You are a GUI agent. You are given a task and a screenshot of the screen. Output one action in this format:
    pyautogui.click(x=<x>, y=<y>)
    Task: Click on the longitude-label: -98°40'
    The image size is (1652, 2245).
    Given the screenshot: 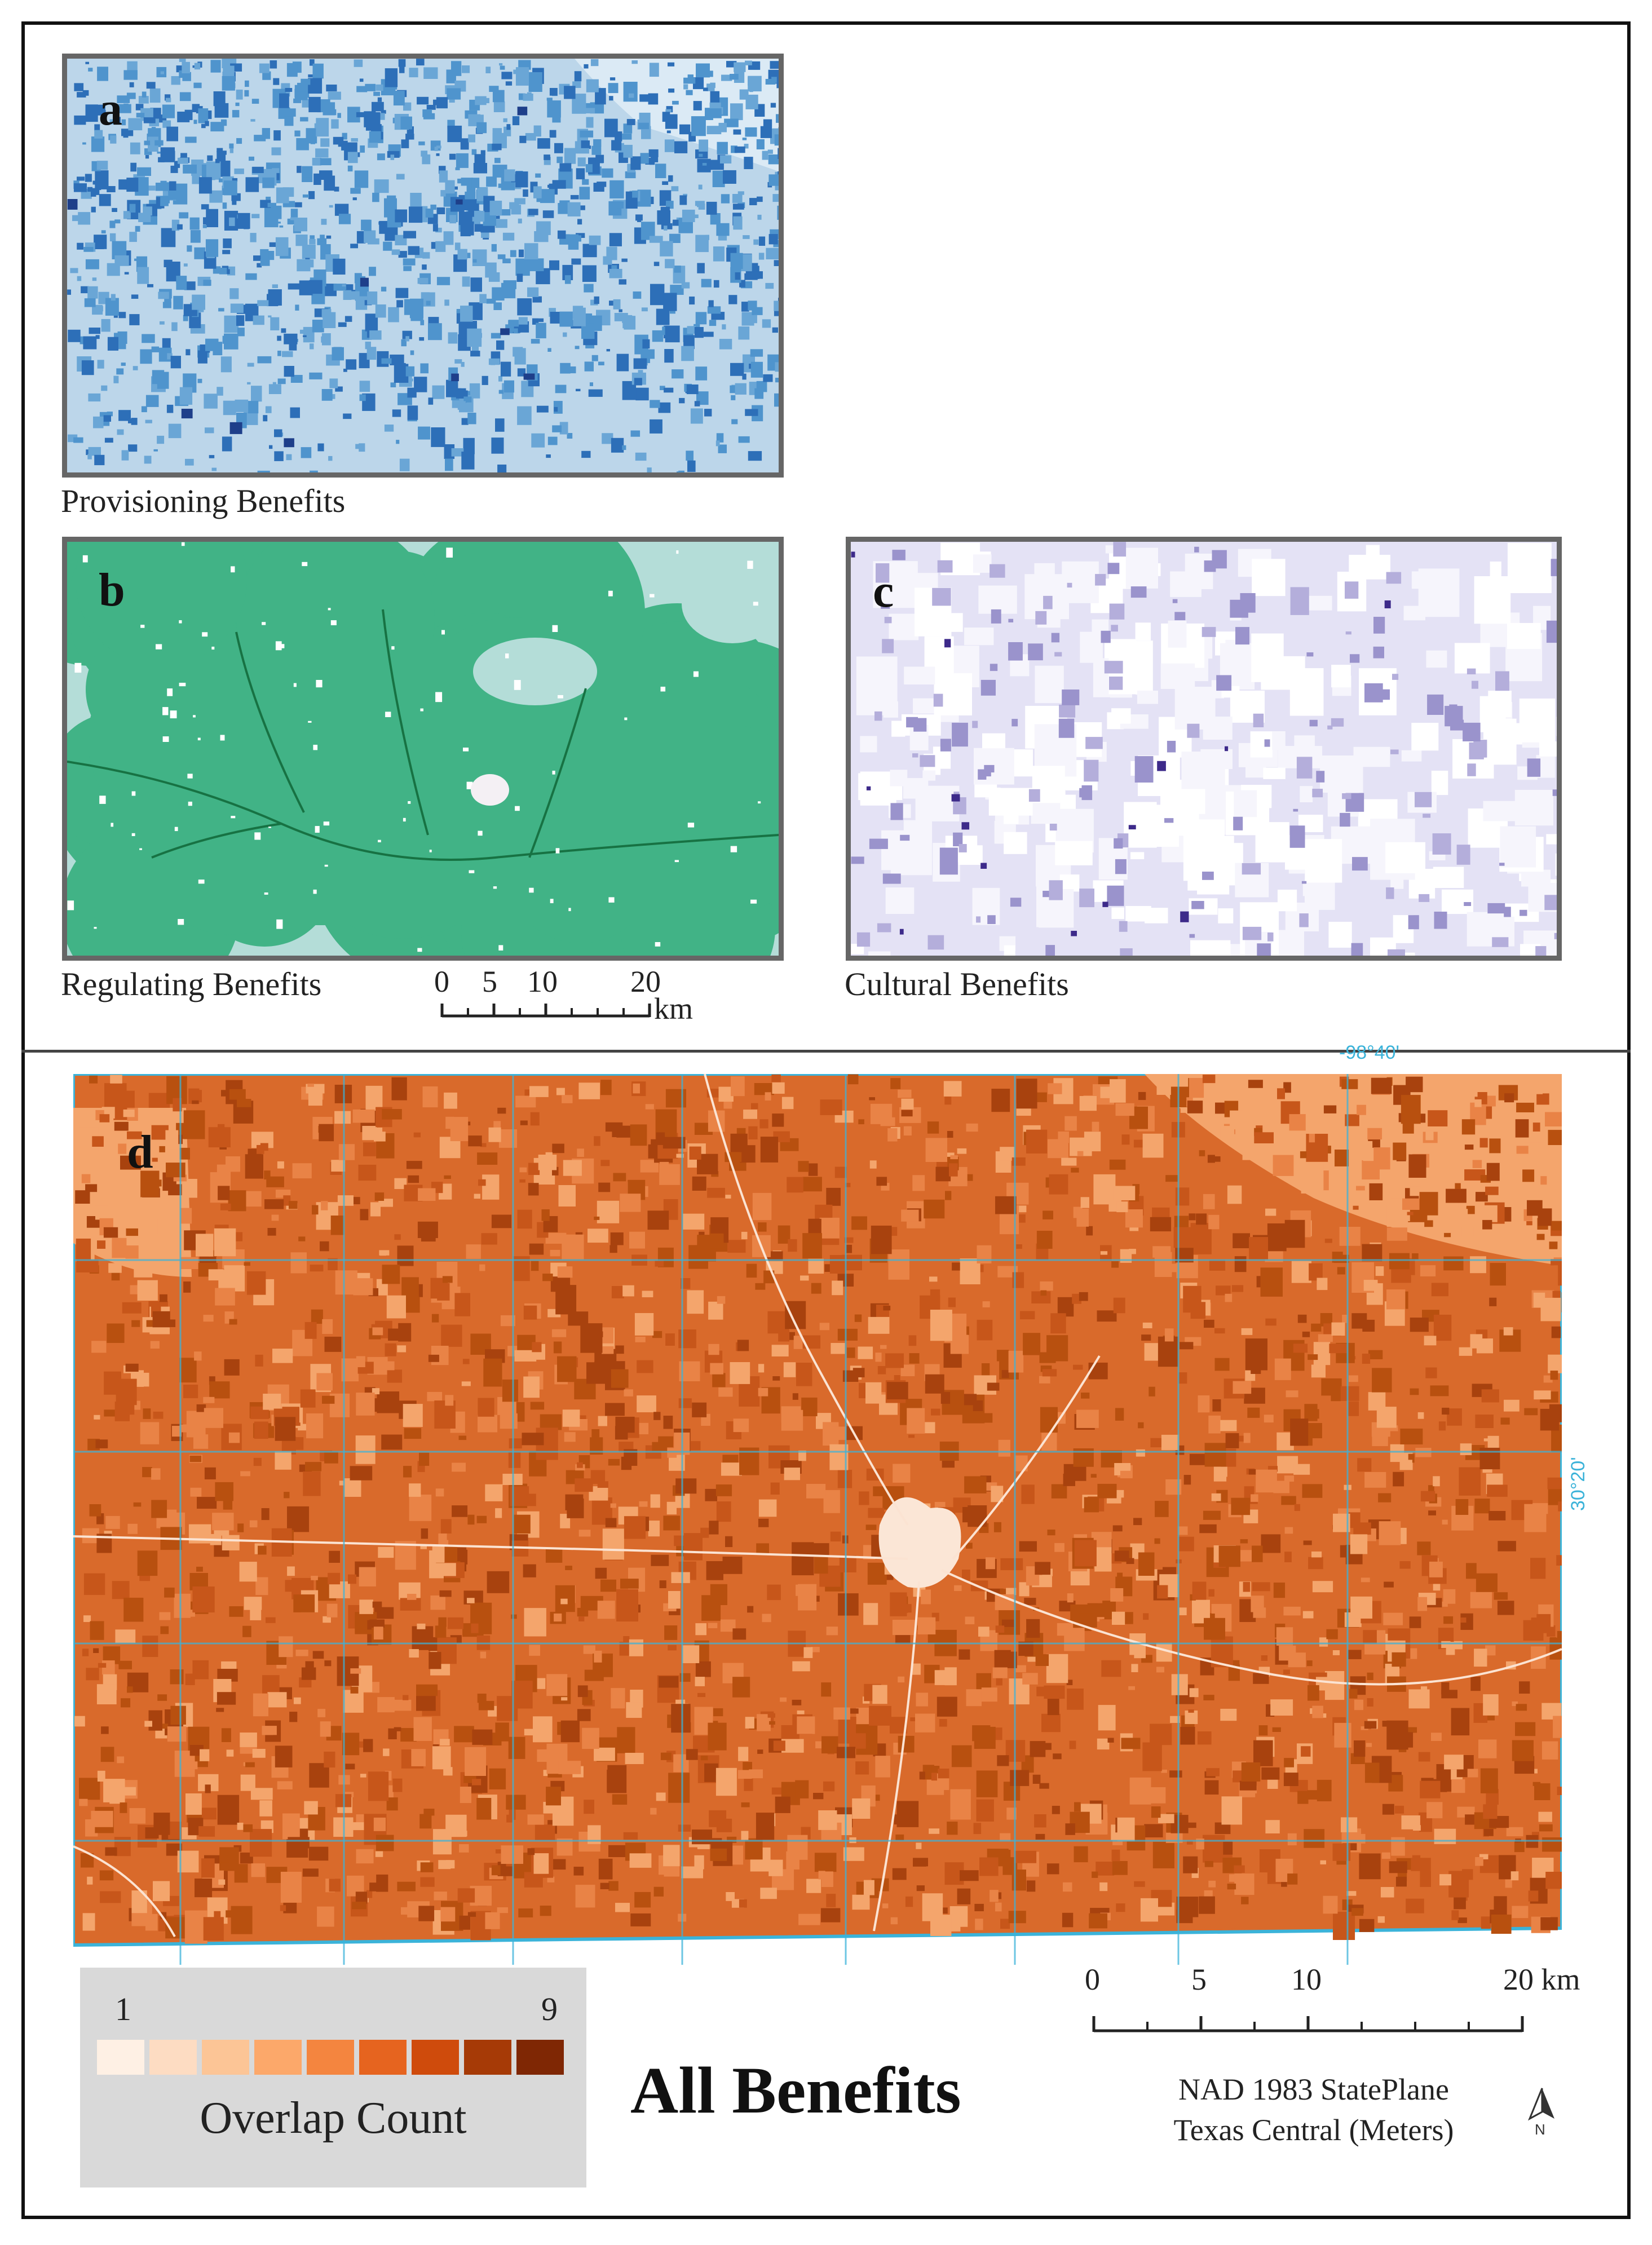 What is the action you would take?
    pyautogui.click(x=1369, y=1052)
    